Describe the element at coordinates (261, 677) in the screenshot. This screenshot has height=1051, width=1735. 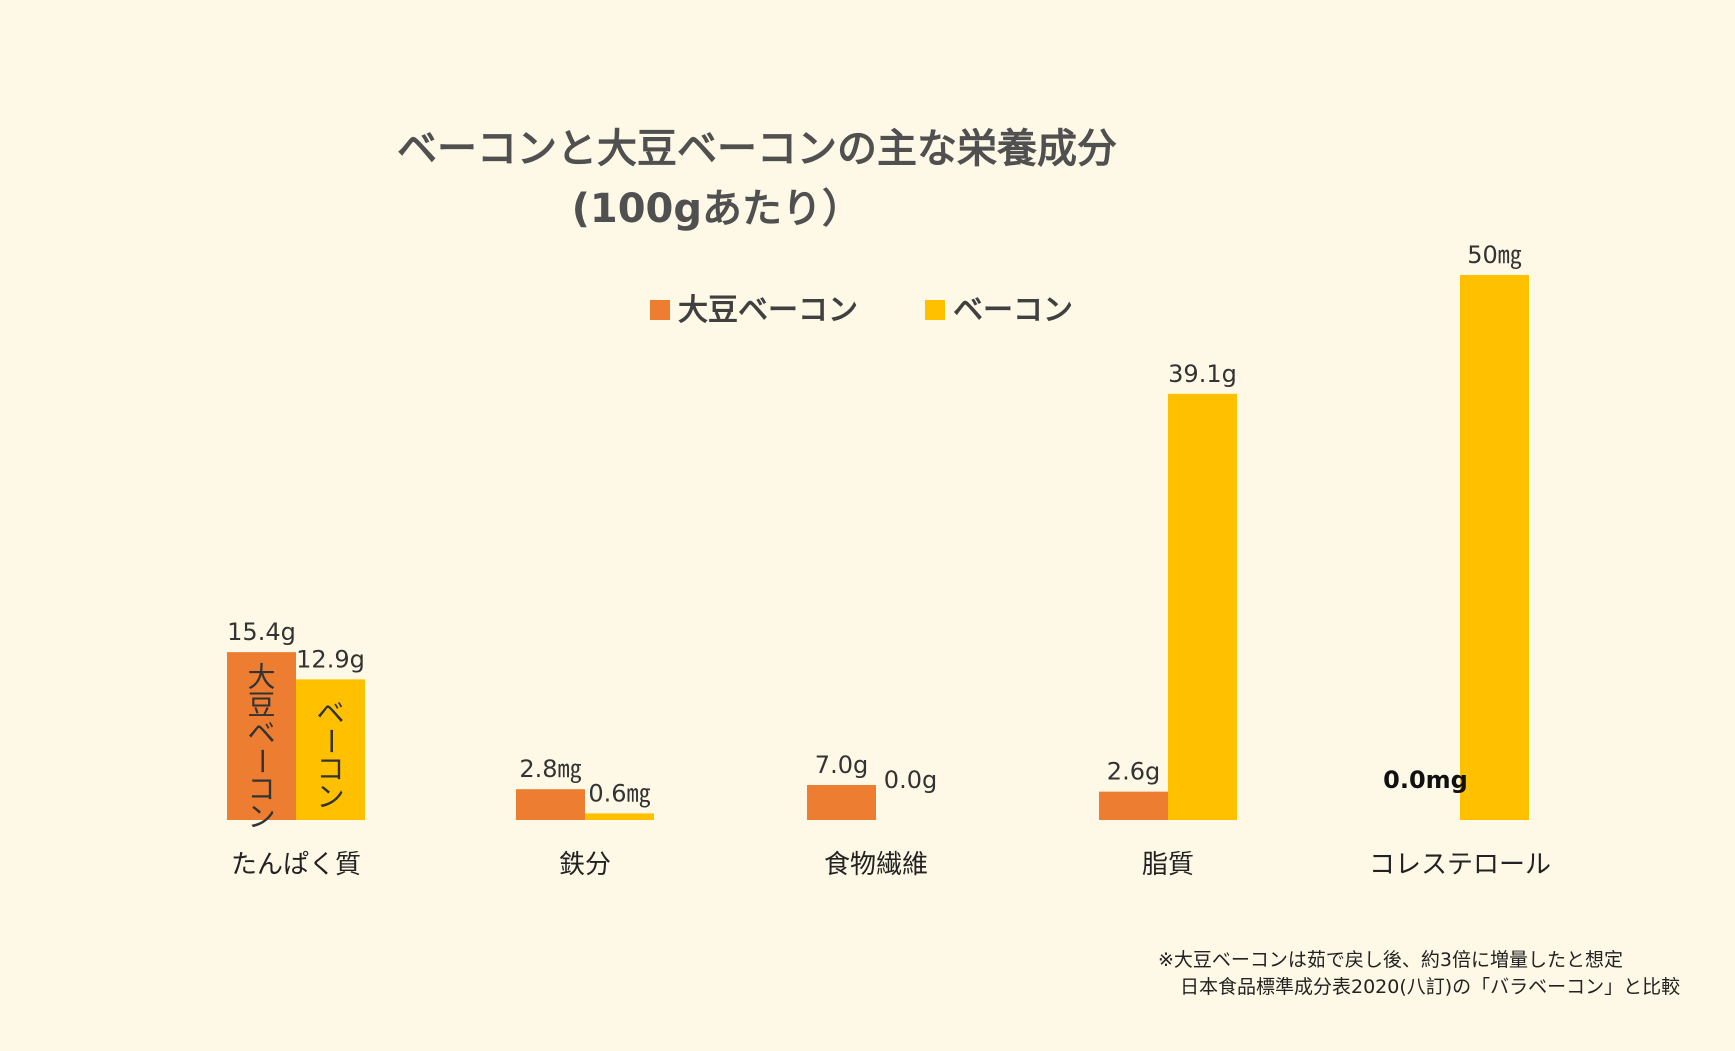
I see `inbar-label-soy-bacon-char: 大` at that location.